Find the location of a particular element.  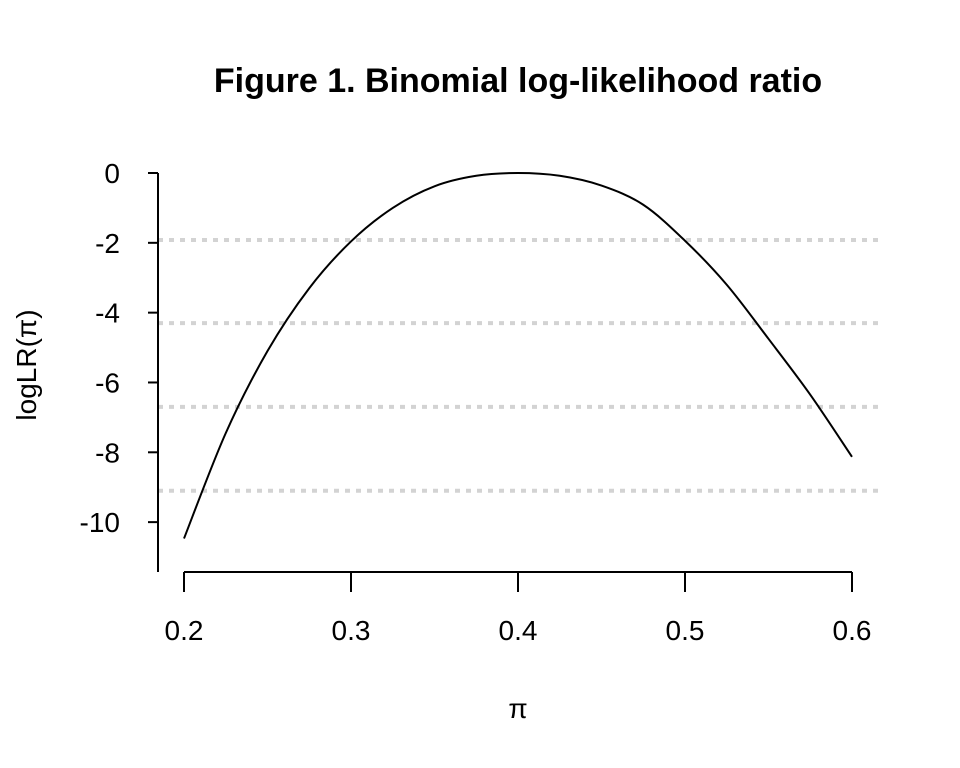

y-tick-label-4: -8 is located at coordinates (107, 452).